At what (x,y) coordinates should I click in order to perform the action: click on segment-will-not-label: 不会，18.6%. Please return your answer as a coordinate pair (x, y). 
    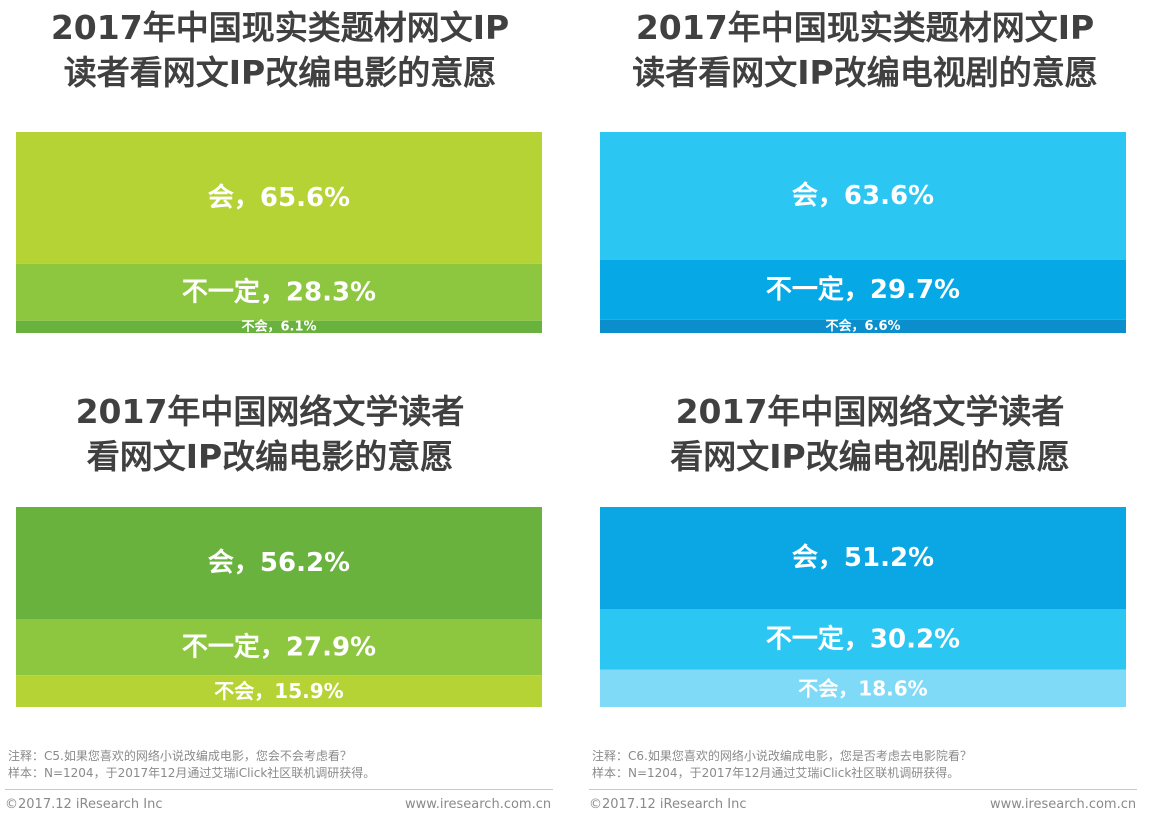
    Looking at the image, I should click on (862, 688).